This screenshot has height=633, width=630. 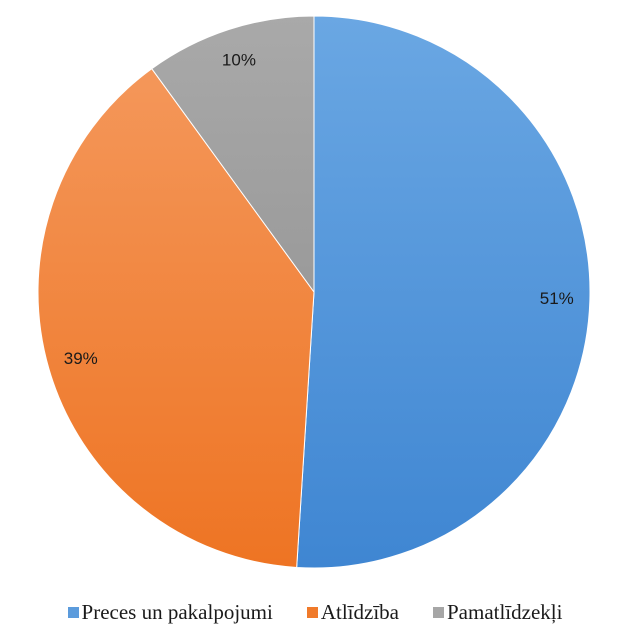 I want to click on data-label-pamatlidzekli: 10%, so click(x=239, y=59).